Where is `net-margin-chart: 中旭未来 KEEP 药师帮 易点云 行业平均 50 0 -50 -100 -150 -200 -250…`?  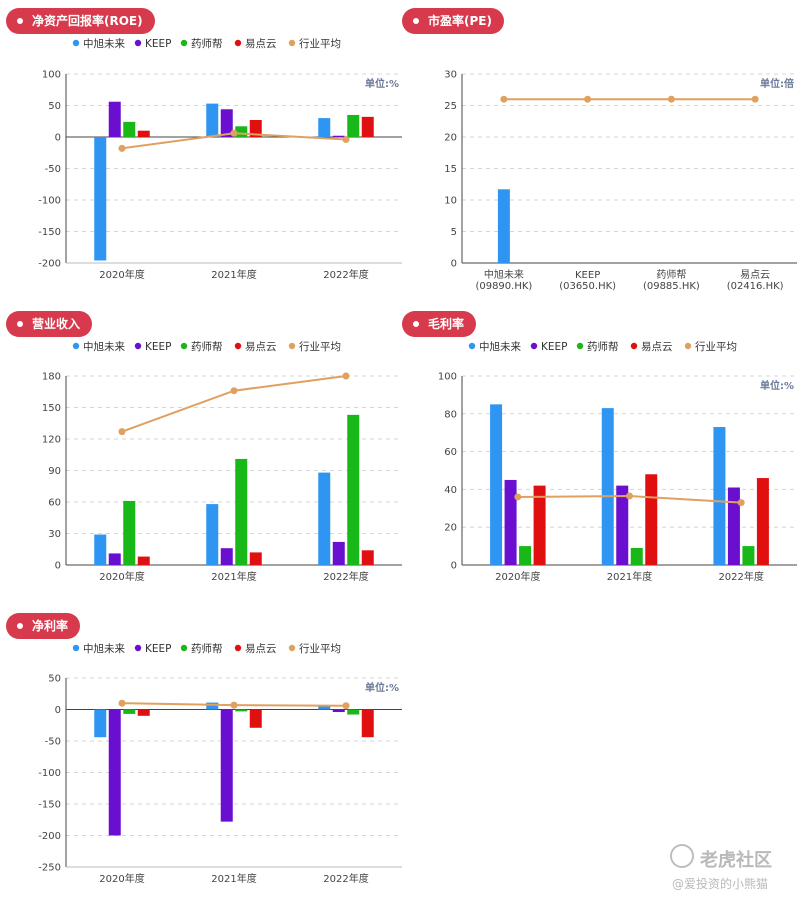 net-margin-chart: 中旭未来 KEEP 药师帮 易点云 行业平均 50 0 -50 -100 -150 -200 -250… is located at coordinates (220, 763).